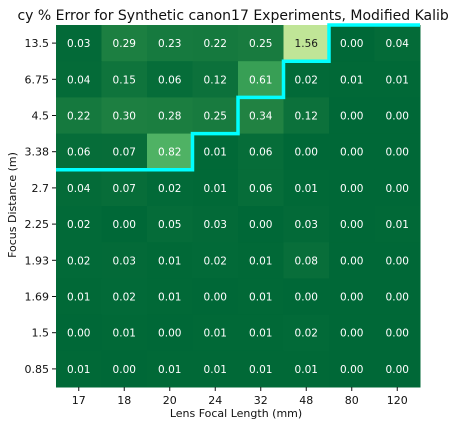 The height and width of the screenshot is (427, 449). Describe the element at coordinates (215, 400) in the screenshot. I see `x-tick-label: 24` at that location.